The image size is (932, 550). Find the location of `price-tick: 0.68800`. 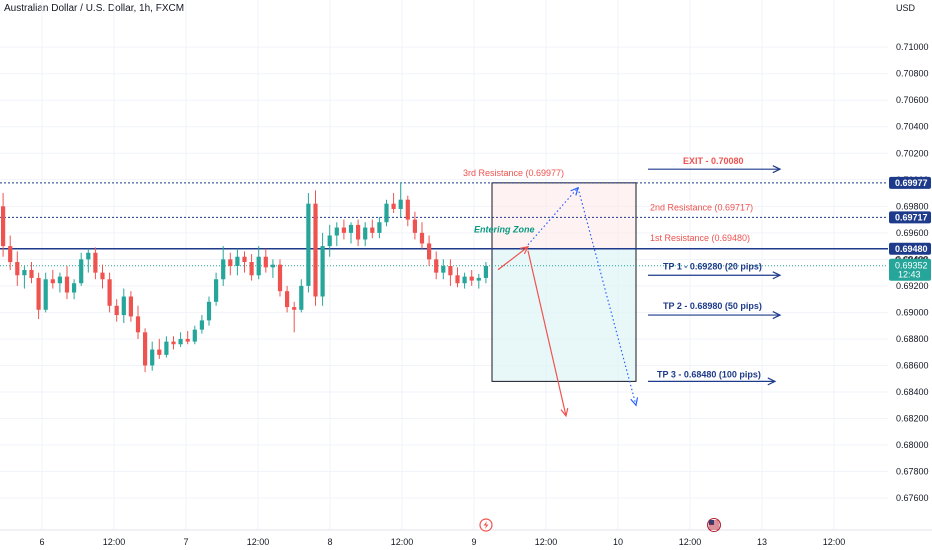

price-tick: 0.68800 is located at coordinates (912, 339).